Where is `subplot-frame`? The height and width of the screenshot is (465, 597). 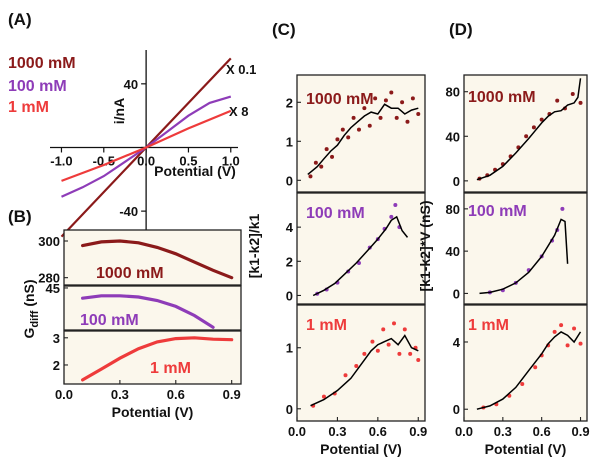 subplot-frame is located at coordinates (152, 257).